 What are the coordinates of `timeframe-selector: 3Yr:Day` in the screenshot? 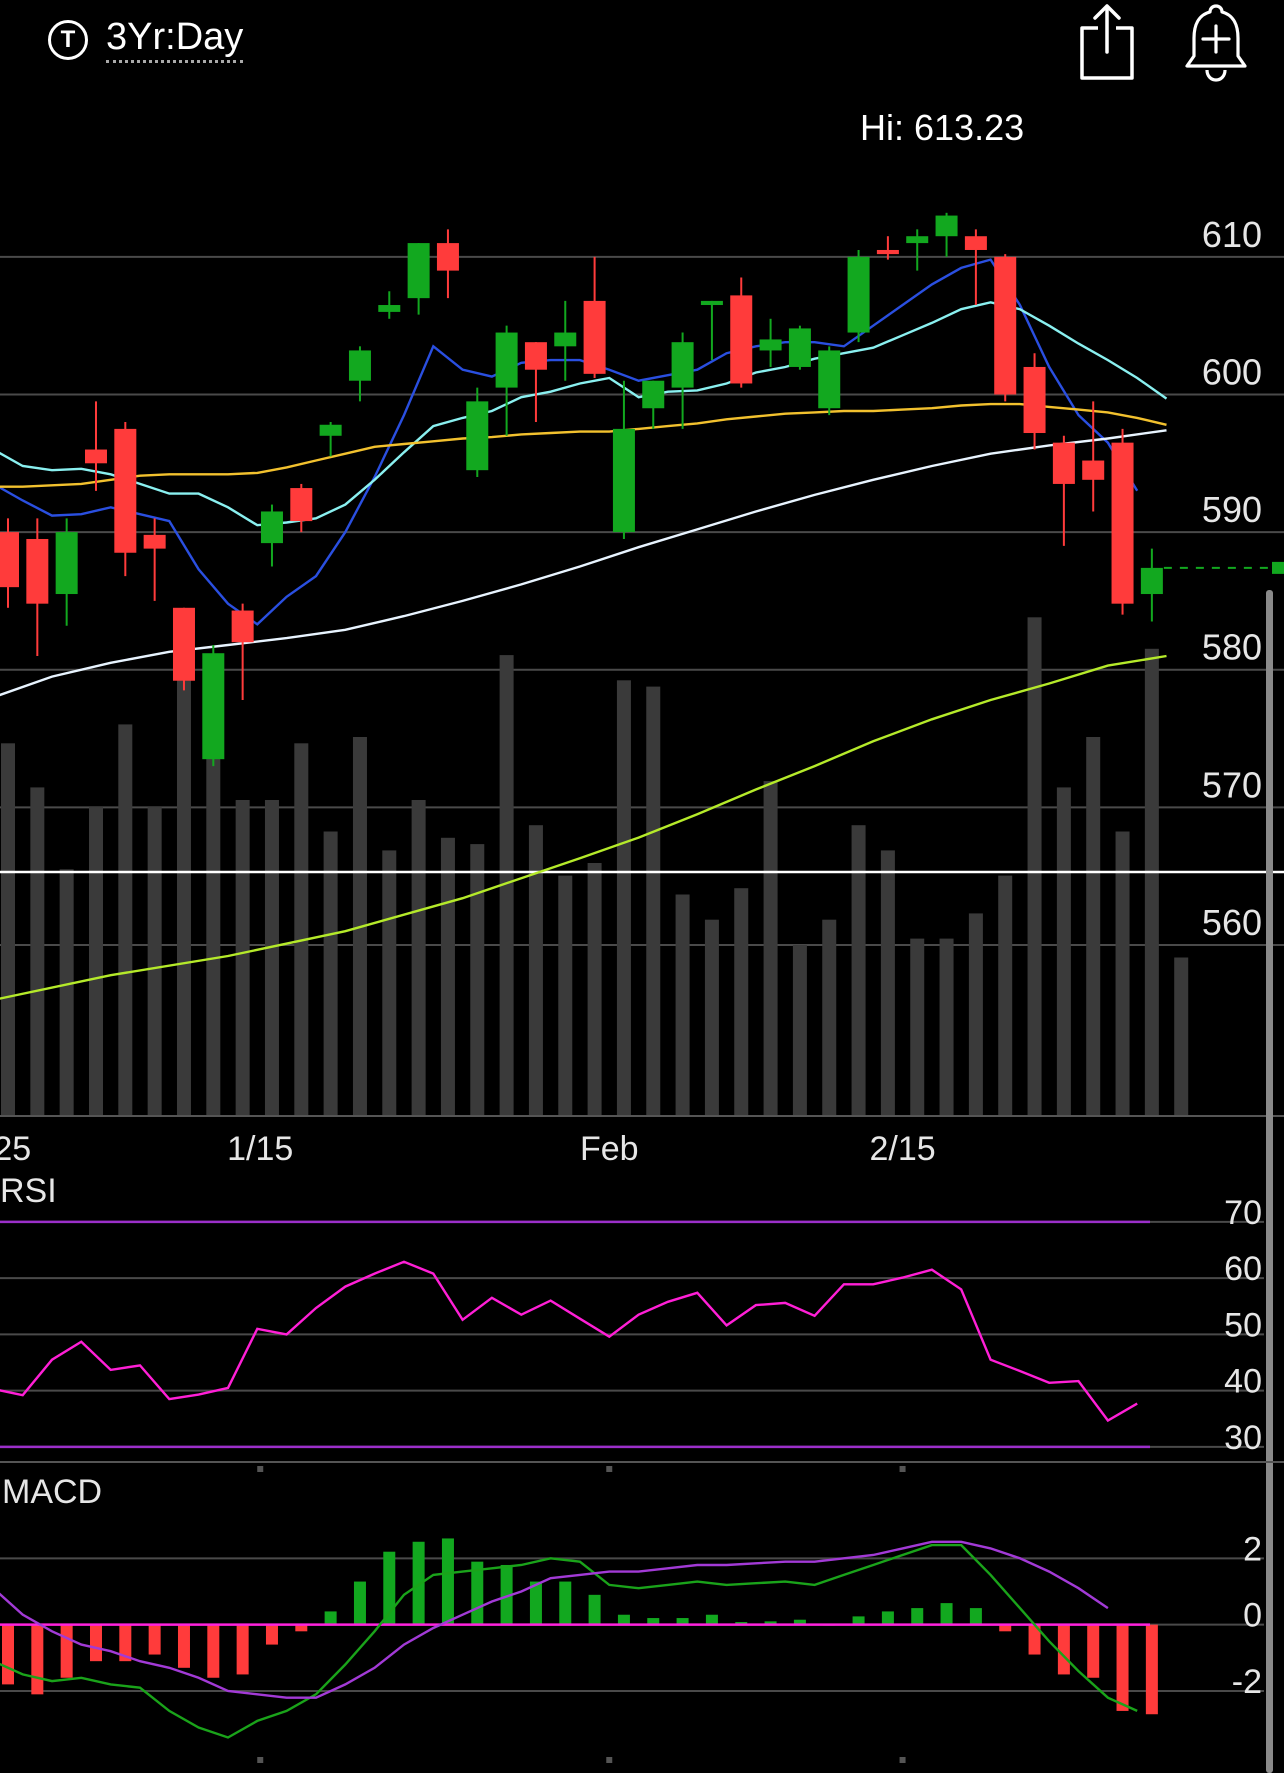 It's located at (175, 39).